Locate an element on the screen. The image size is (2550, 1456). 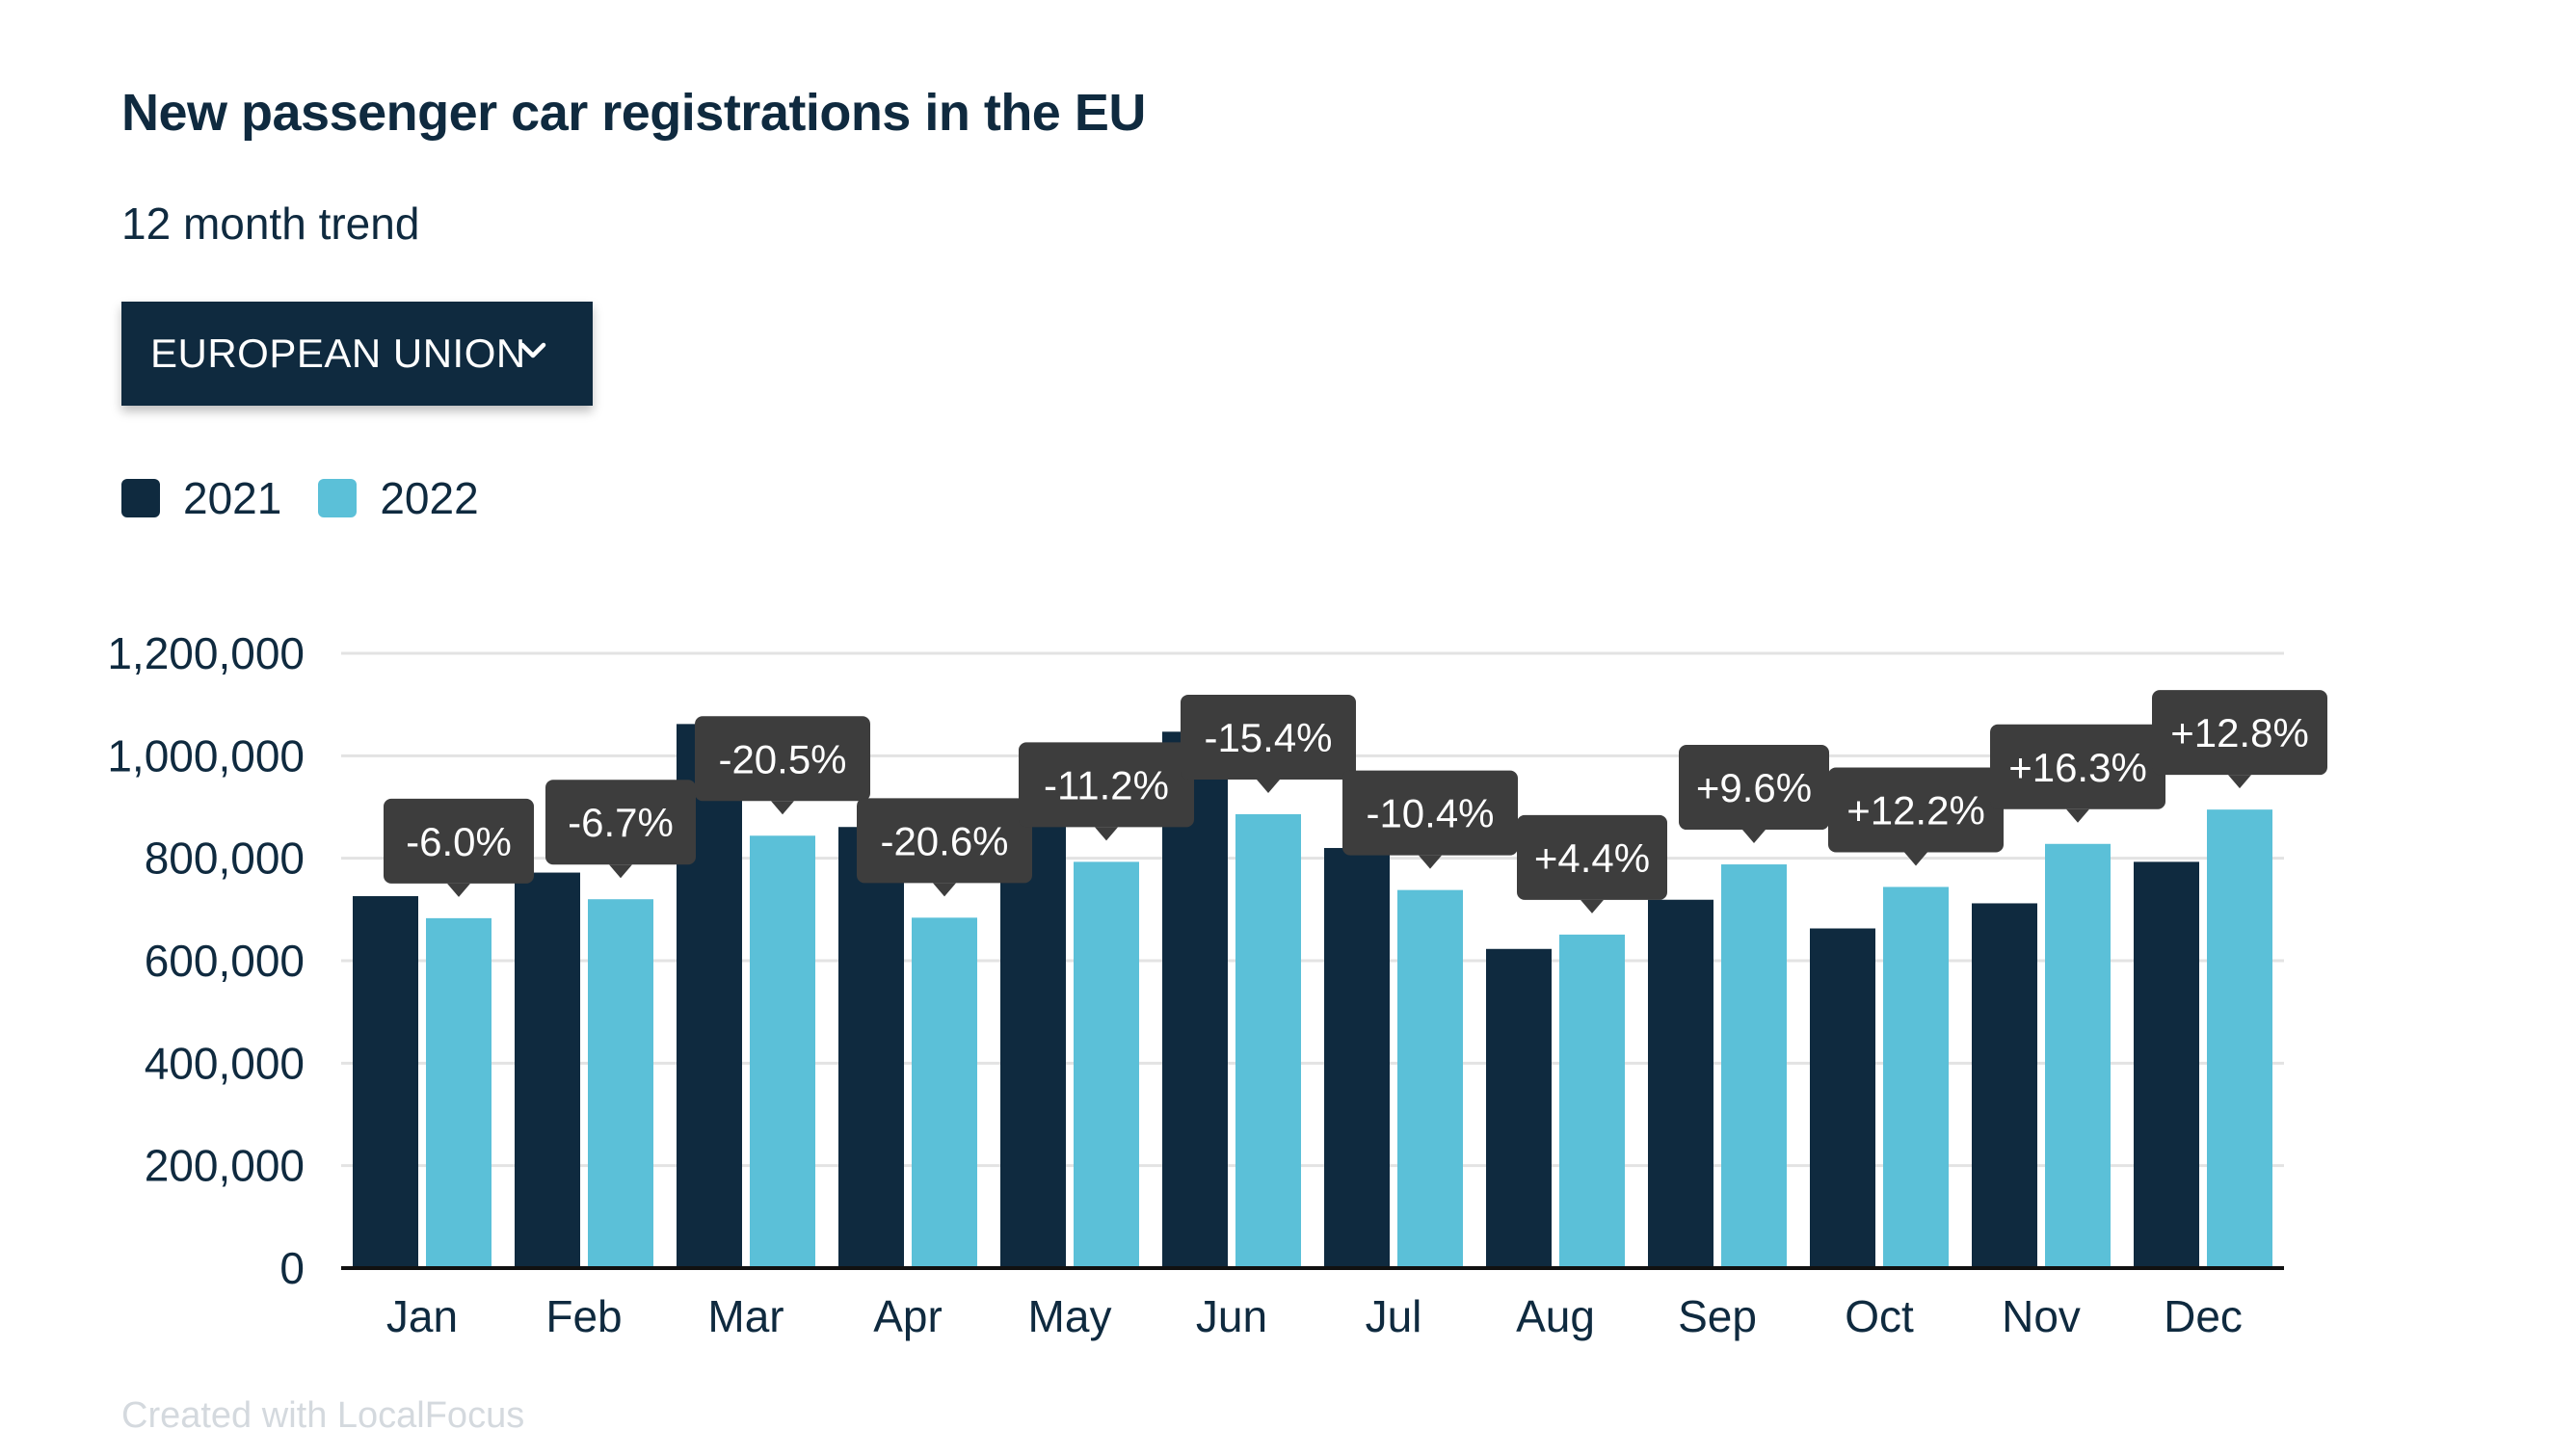
change-label-text: -6.0% is located at coordinates (459, 841).